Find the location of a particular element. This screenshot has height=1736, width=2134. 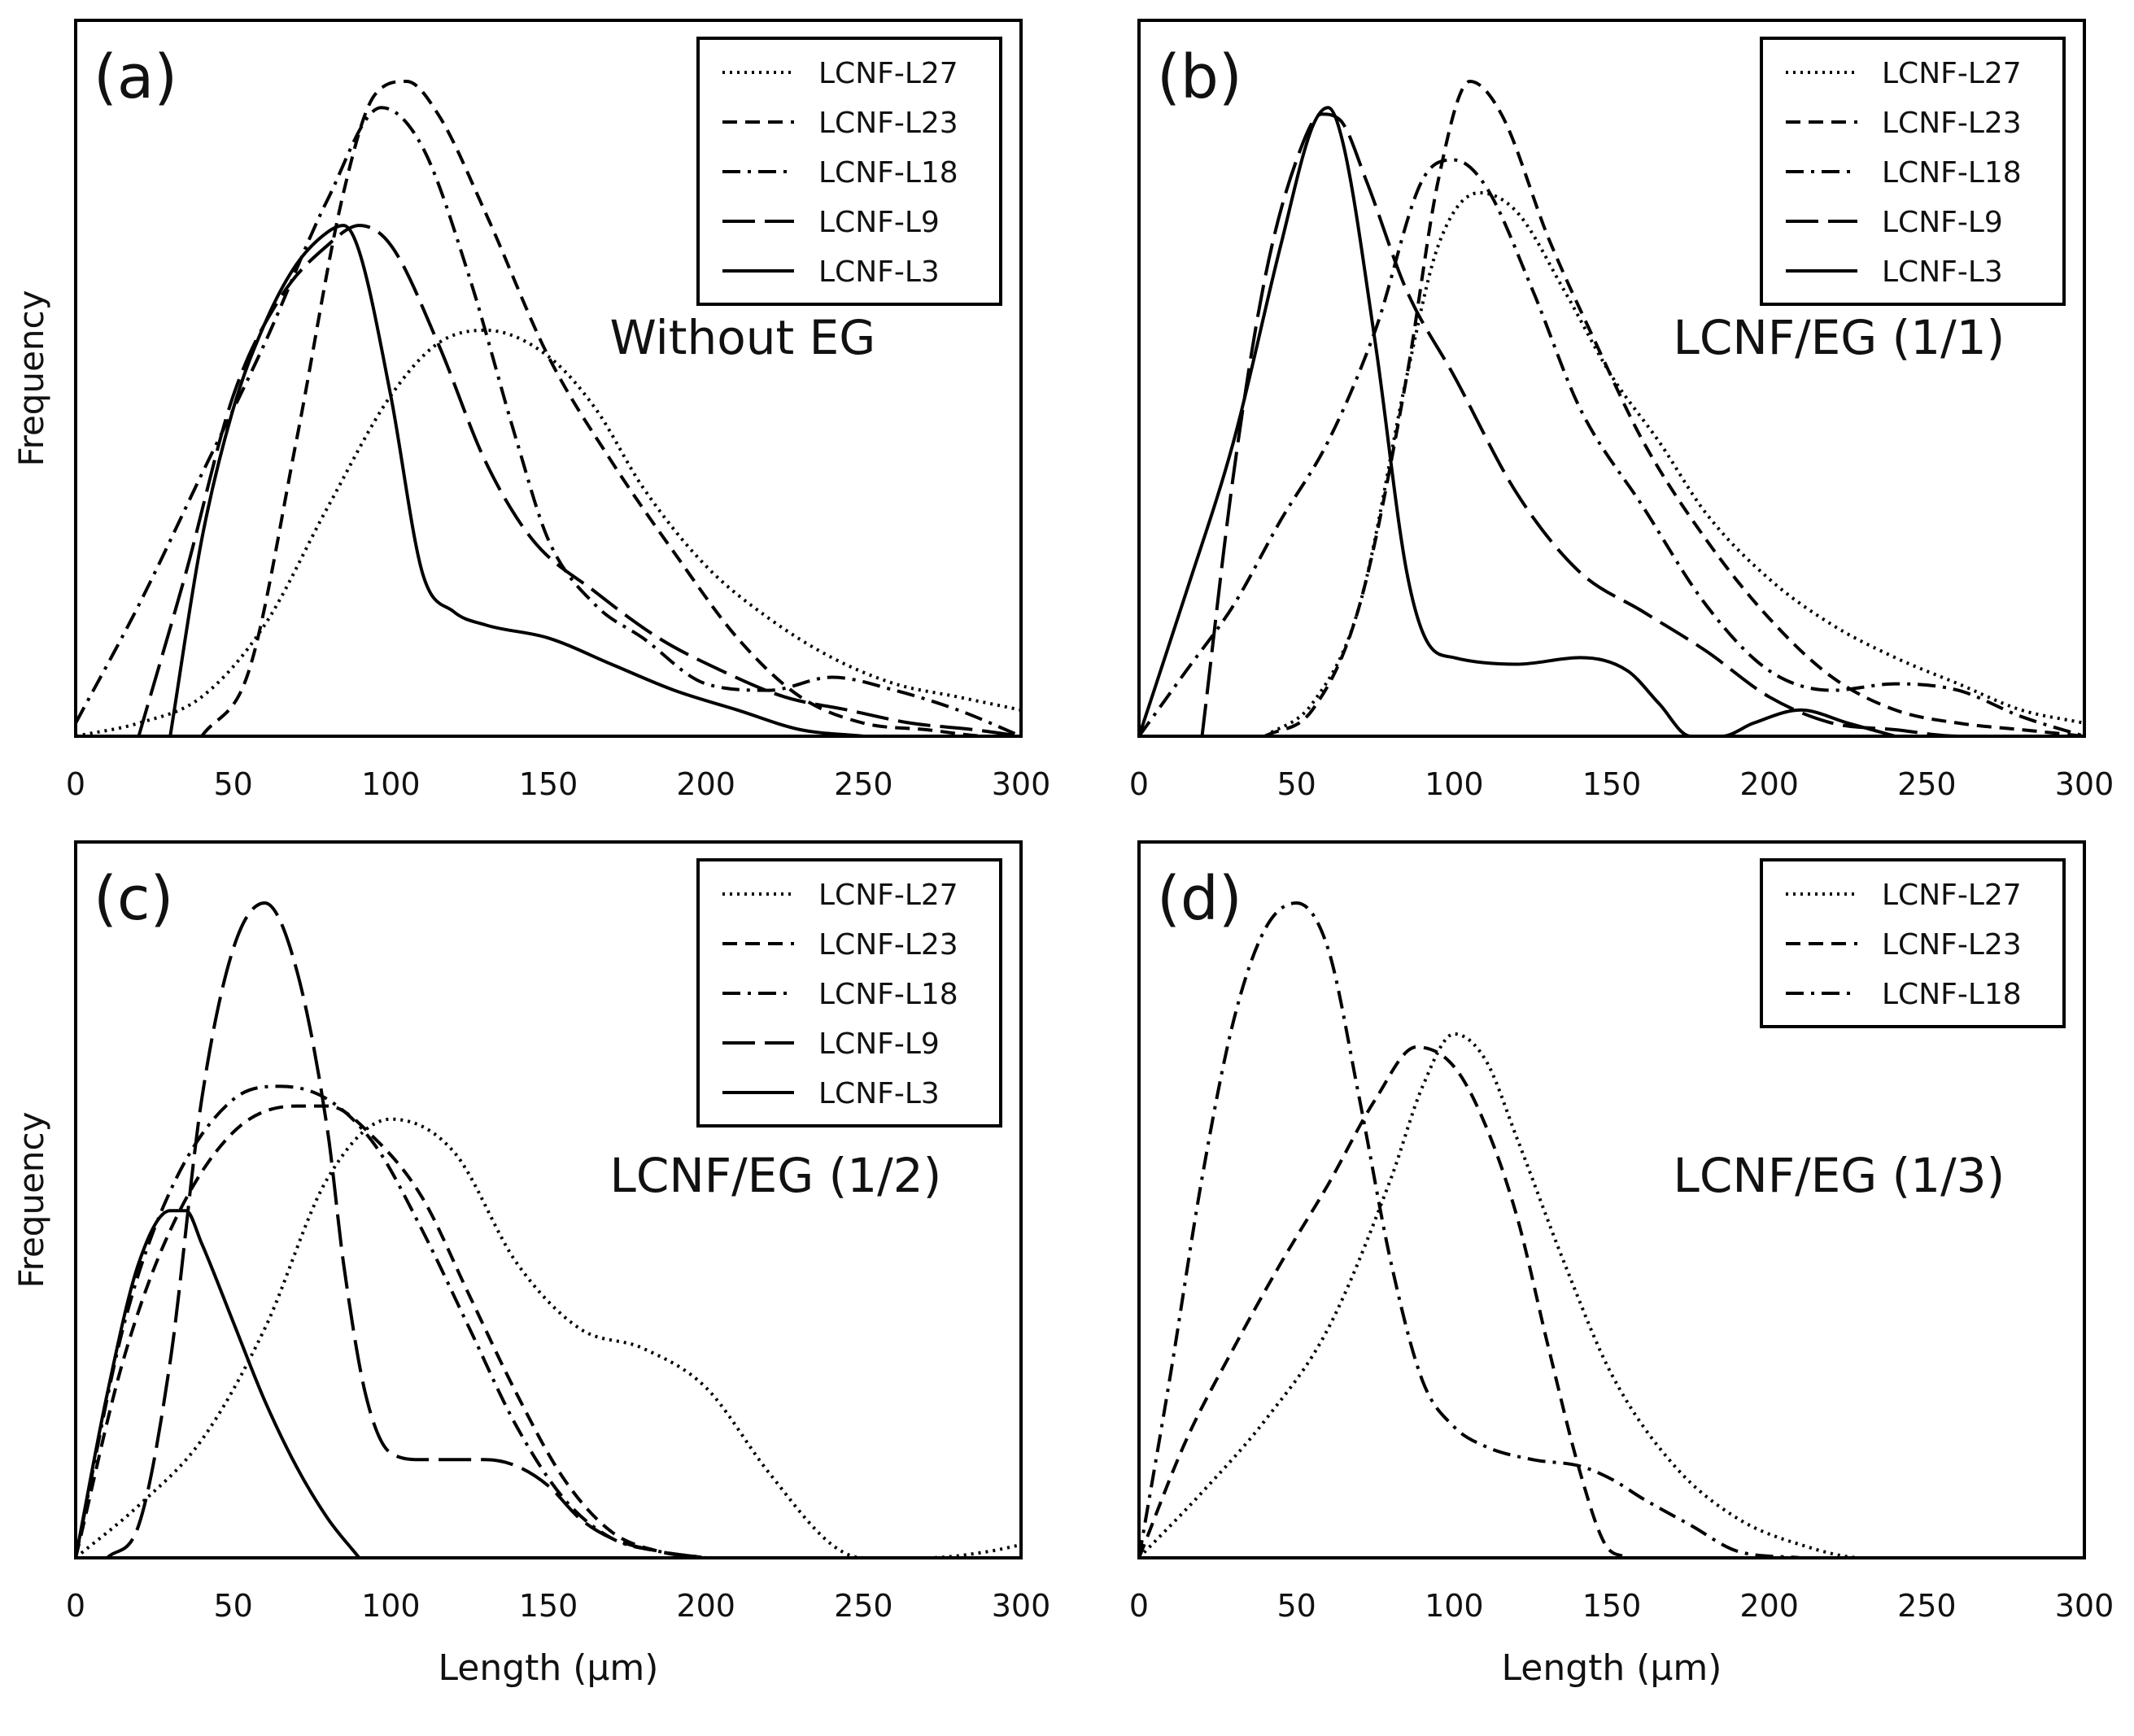

panel-letter: (b) is located at coordinates (1200, 77).